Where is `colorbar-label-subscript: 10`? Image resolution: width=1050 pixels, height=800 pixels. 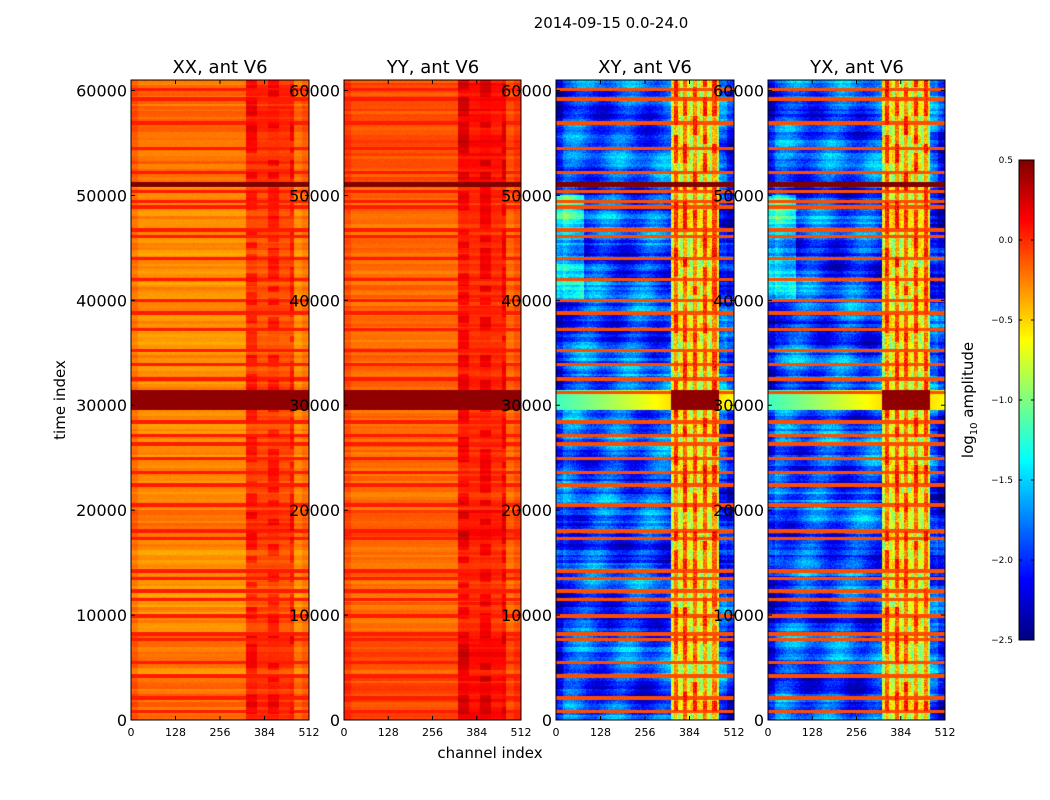 colorbar-label-subscript: 10 is located at coordinates (974, 428).